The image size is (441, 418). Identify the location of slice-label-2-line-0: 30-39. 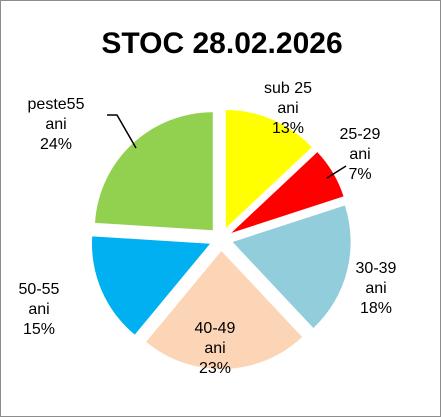
(376, 268).